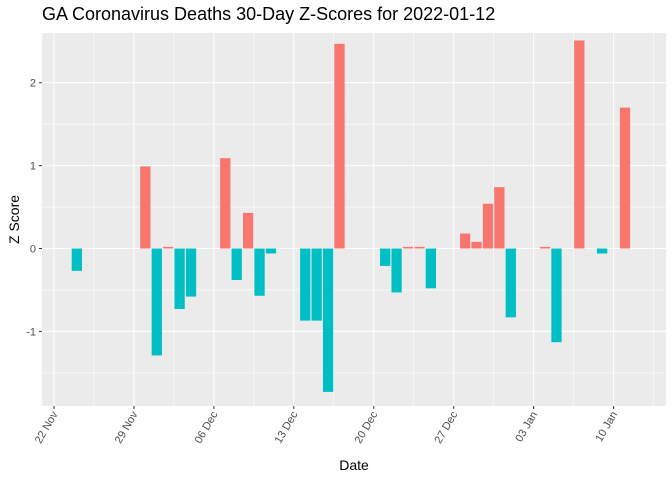  I want to click on y-axis: -1 0 1 2, so click(34, 208).